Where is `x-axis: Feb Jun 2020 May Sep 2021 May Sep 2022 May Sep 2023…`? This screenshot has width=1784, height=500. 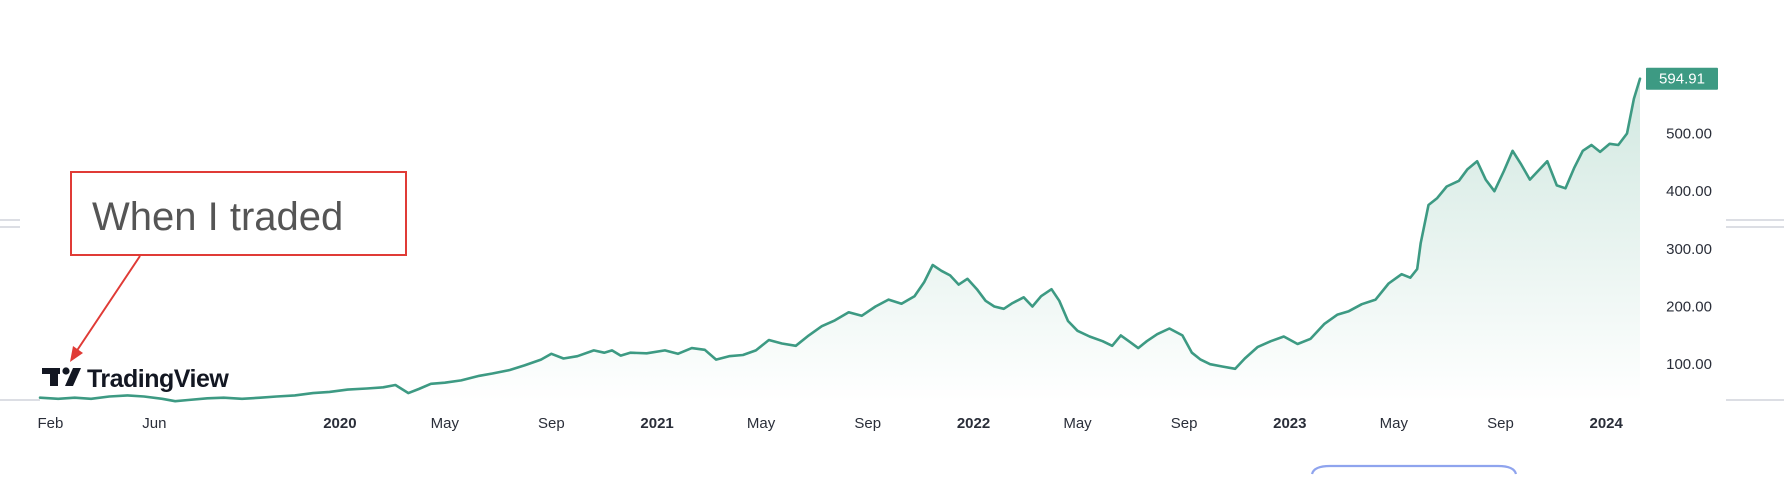 x-axis: Feb Jun 2020 May Sep 2021 May Sep 2022 May Sep 2023… is located at coordinates (830, 423).